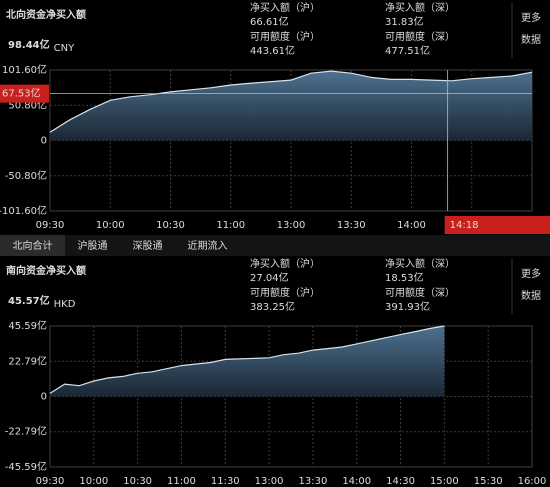 The image size is (550, 487). Describe the element at coordinates (46, 14) in the screenshot. I see `panel-title: 北向资金净买入额` at that location.